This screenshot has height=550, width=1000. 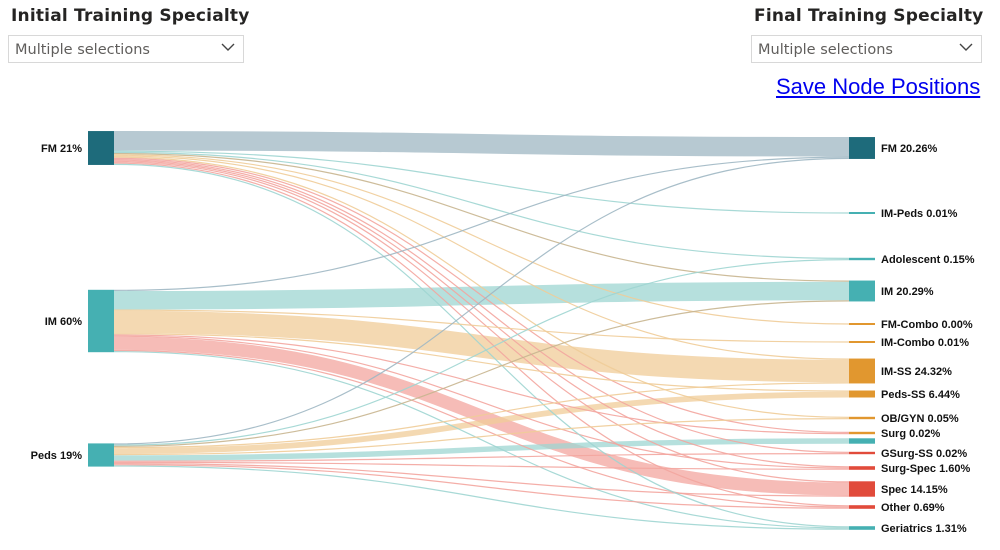 What do you see at coordinates (862, 507) in the screenshot?
I see `target-node-other` at bounding box center [862, 507].